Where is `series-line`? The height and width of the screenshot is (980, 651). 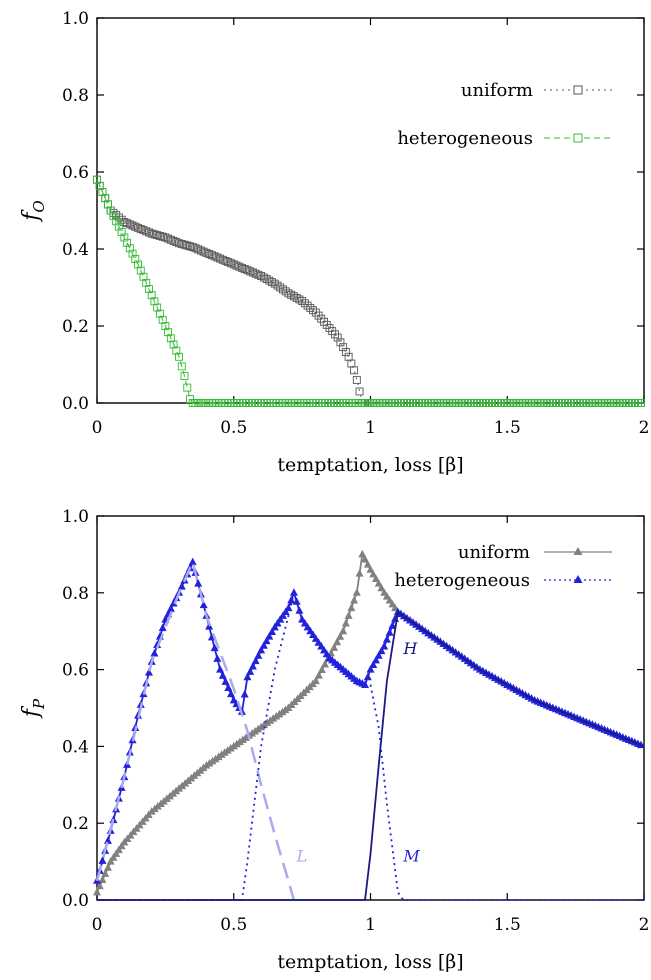
series-line is located at coordinates (195, 729).